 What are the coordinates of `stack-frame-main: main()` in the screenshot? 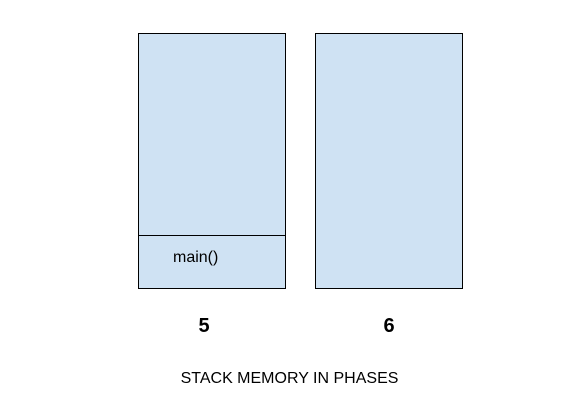 It's located at (212, 261).